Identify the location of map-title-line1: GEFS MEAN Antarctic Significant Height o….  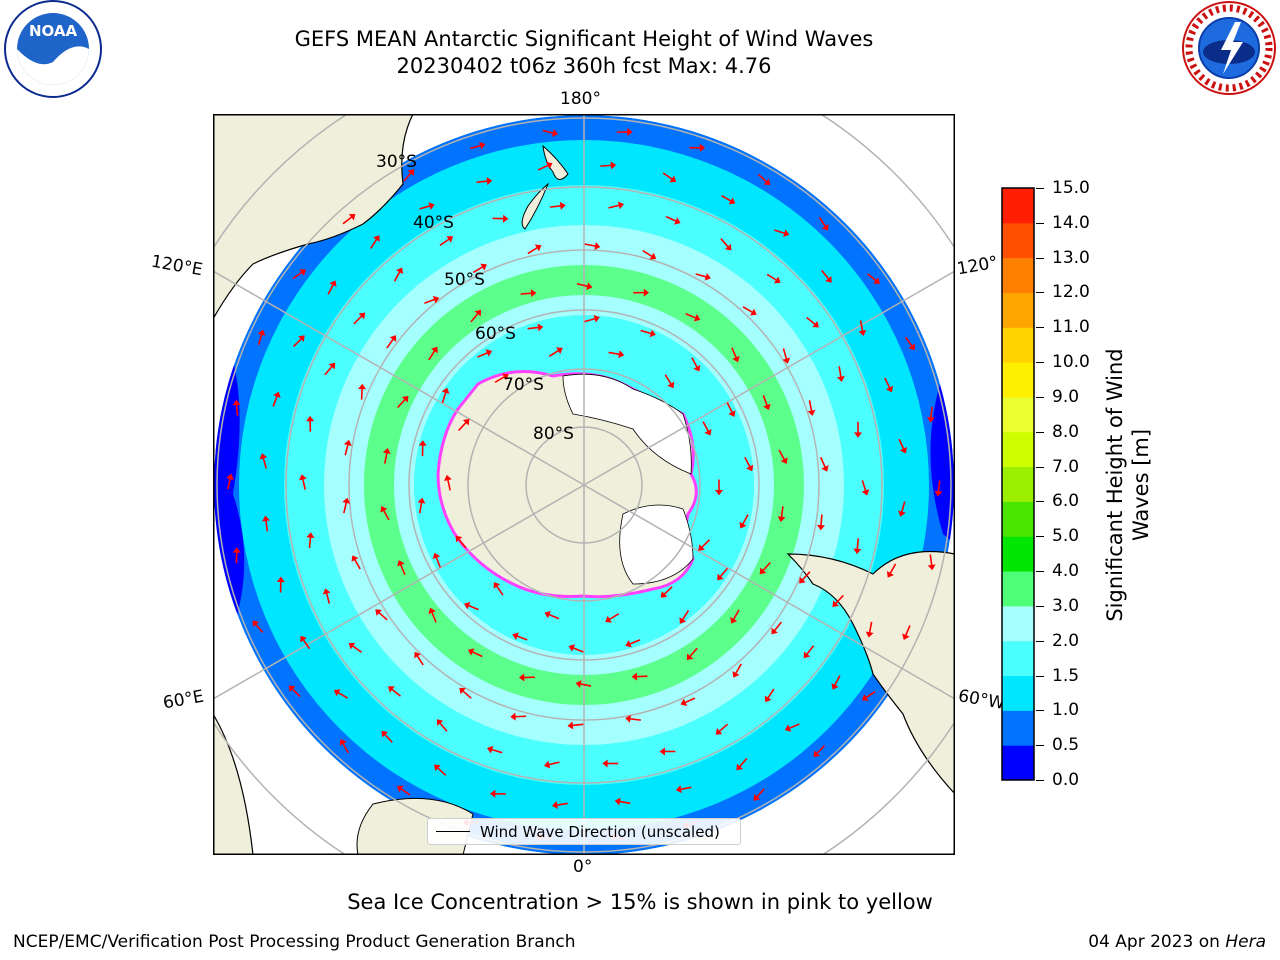
(584, 39).